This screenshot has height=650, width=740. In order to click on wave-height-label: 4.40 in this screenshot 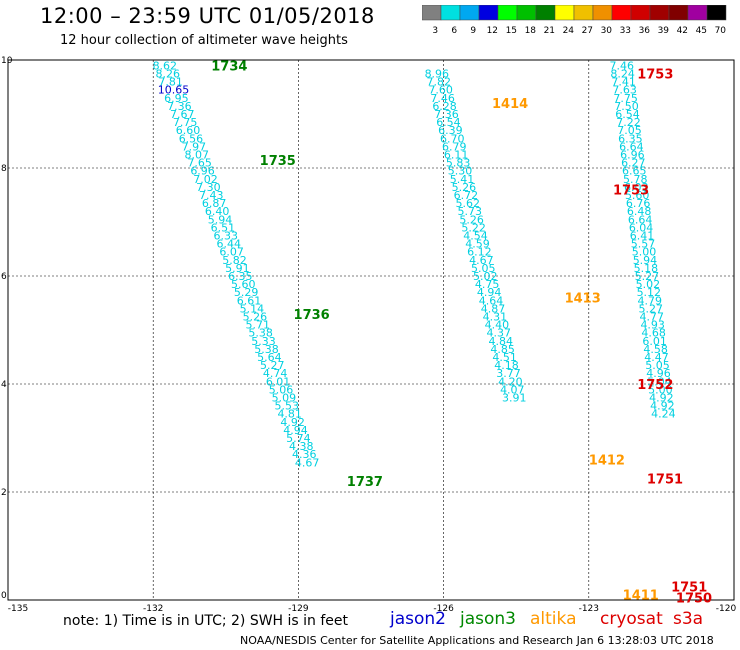, I will do `click(497, 325)`.